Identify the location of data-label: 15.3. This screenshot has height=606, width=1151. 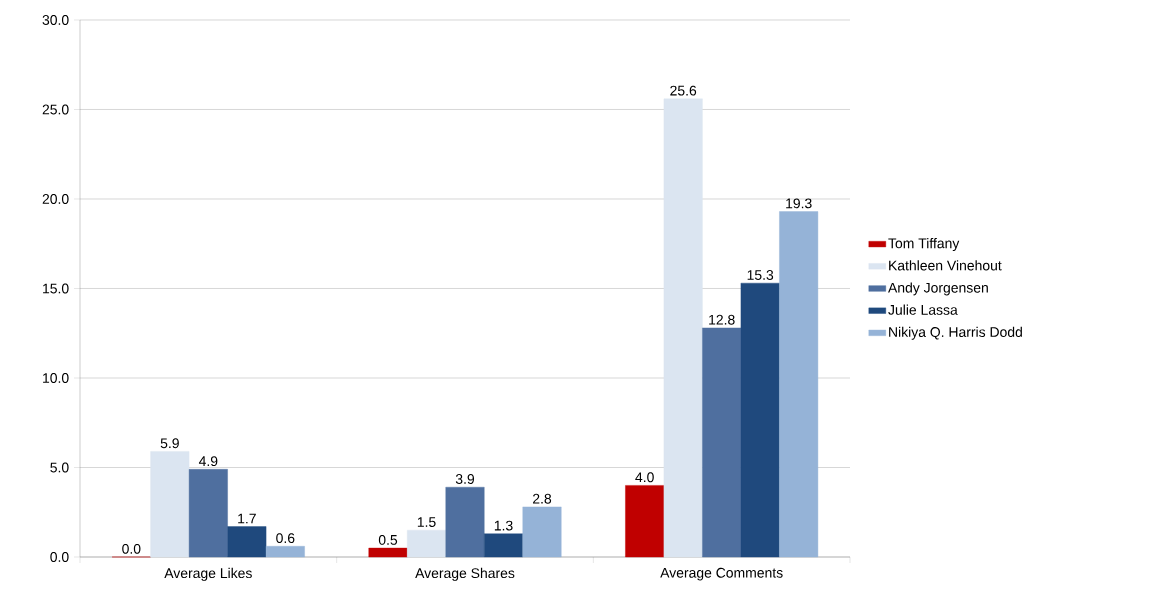
(760, 275).